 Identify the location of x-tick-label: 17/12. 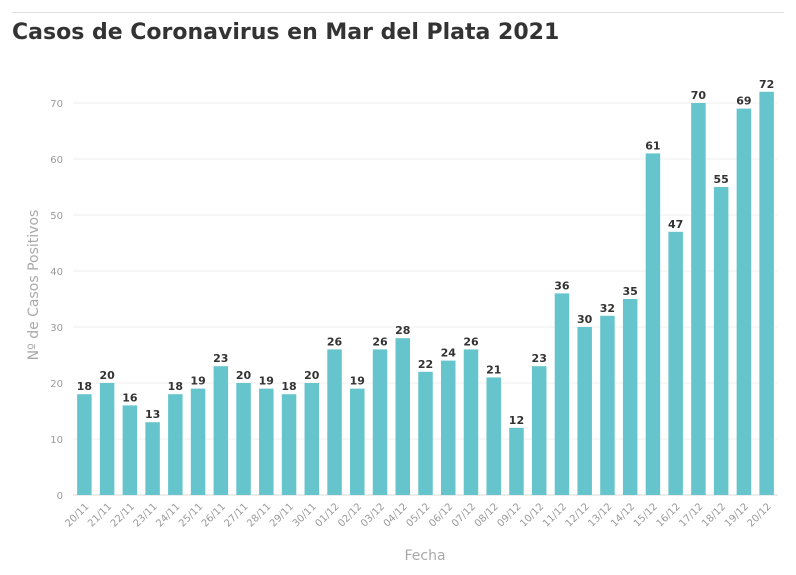
(691, 515).